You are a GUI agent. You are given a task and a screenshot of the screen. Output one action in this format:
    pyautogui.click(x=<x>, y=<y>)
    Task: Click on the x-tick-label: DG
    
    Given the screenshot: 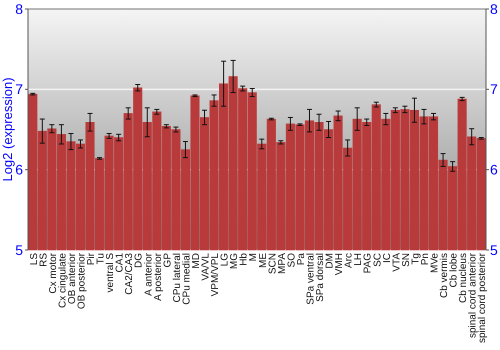 What is the action you would take?
    pyautogui.click(x=139, y=260)
    